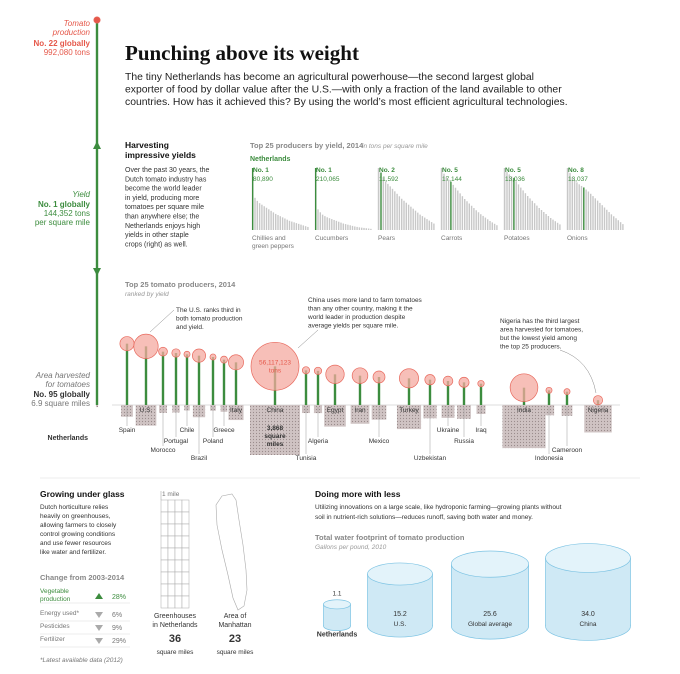 This screenshot has width=680, height=674. I want to click on country-label: Russia, so click(464, 441).